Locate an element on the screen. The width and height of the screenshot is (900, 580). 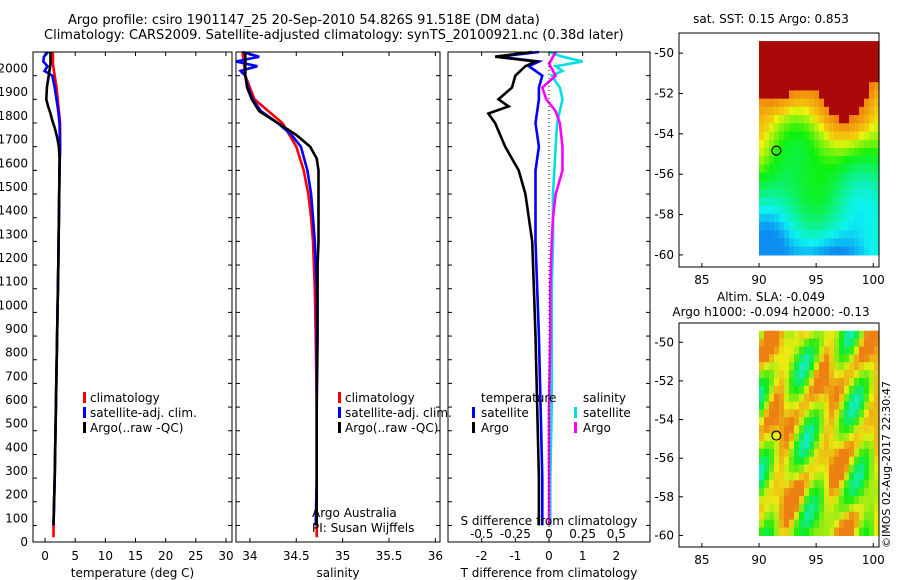
sla-map-subtitle: Argo h1000: -0.094 h2000: -0.13 is located at coordinates (770, 312).